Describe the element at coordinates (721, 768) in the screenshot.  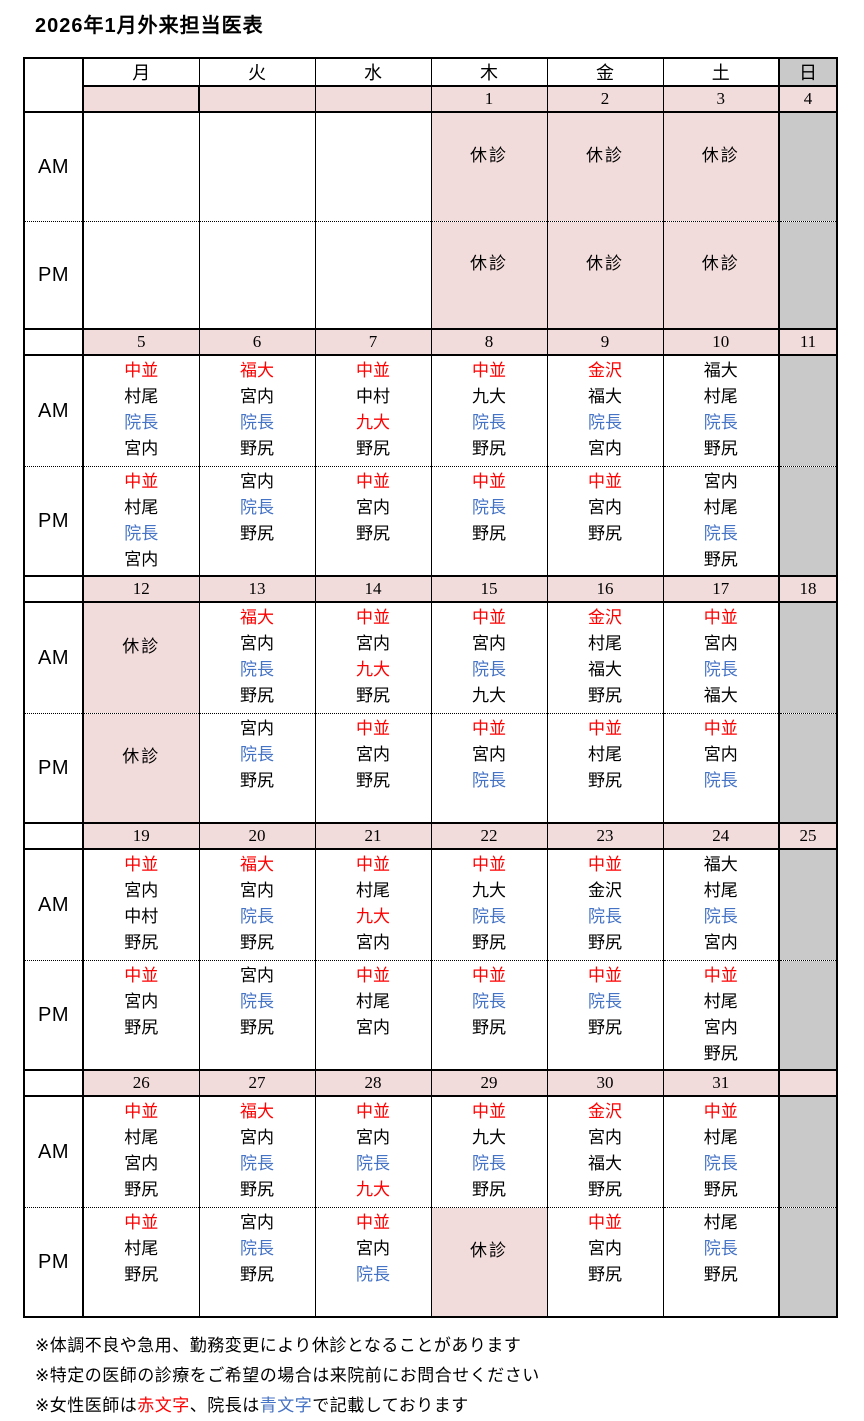
I see `doctor-cell: 中並 宮内 院長` at that location.